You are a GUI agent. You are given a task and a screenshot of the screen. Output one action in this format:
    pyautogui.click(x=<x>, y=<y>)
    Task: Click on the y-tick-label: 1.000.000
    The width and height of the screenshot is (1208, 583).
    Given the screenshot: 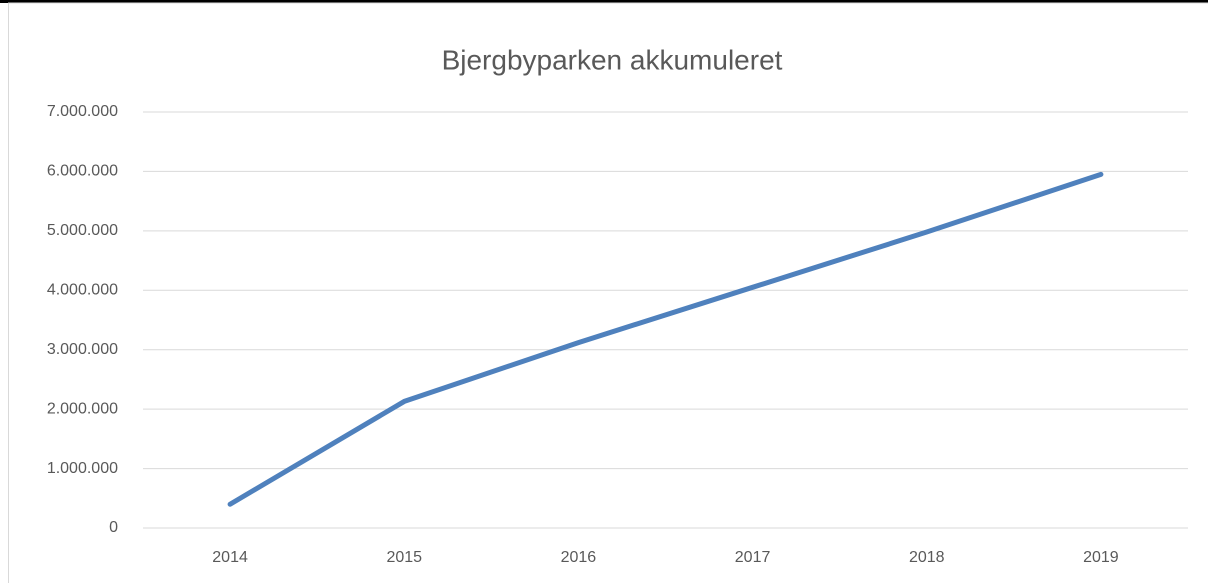 What is the action you would take?
    pyautogui.click(x=82, y=468)
    